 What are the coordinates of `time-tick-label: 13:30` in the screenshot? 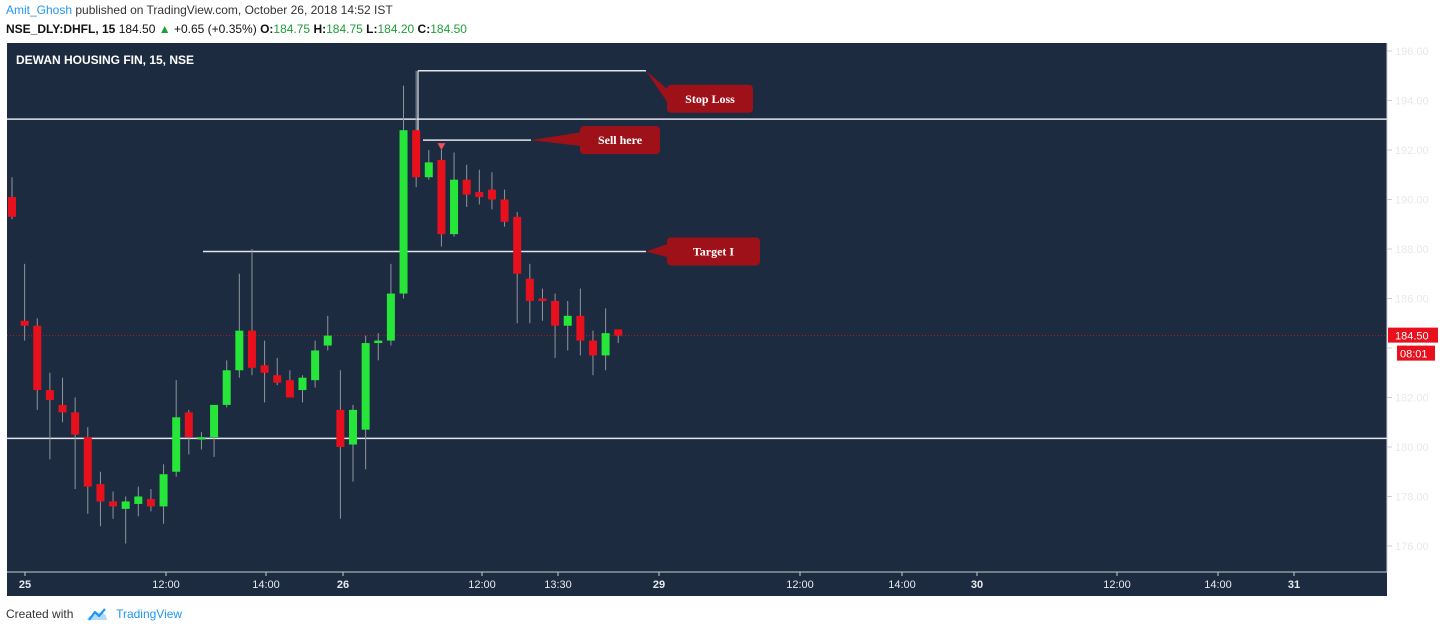 It's located at (558, 585).